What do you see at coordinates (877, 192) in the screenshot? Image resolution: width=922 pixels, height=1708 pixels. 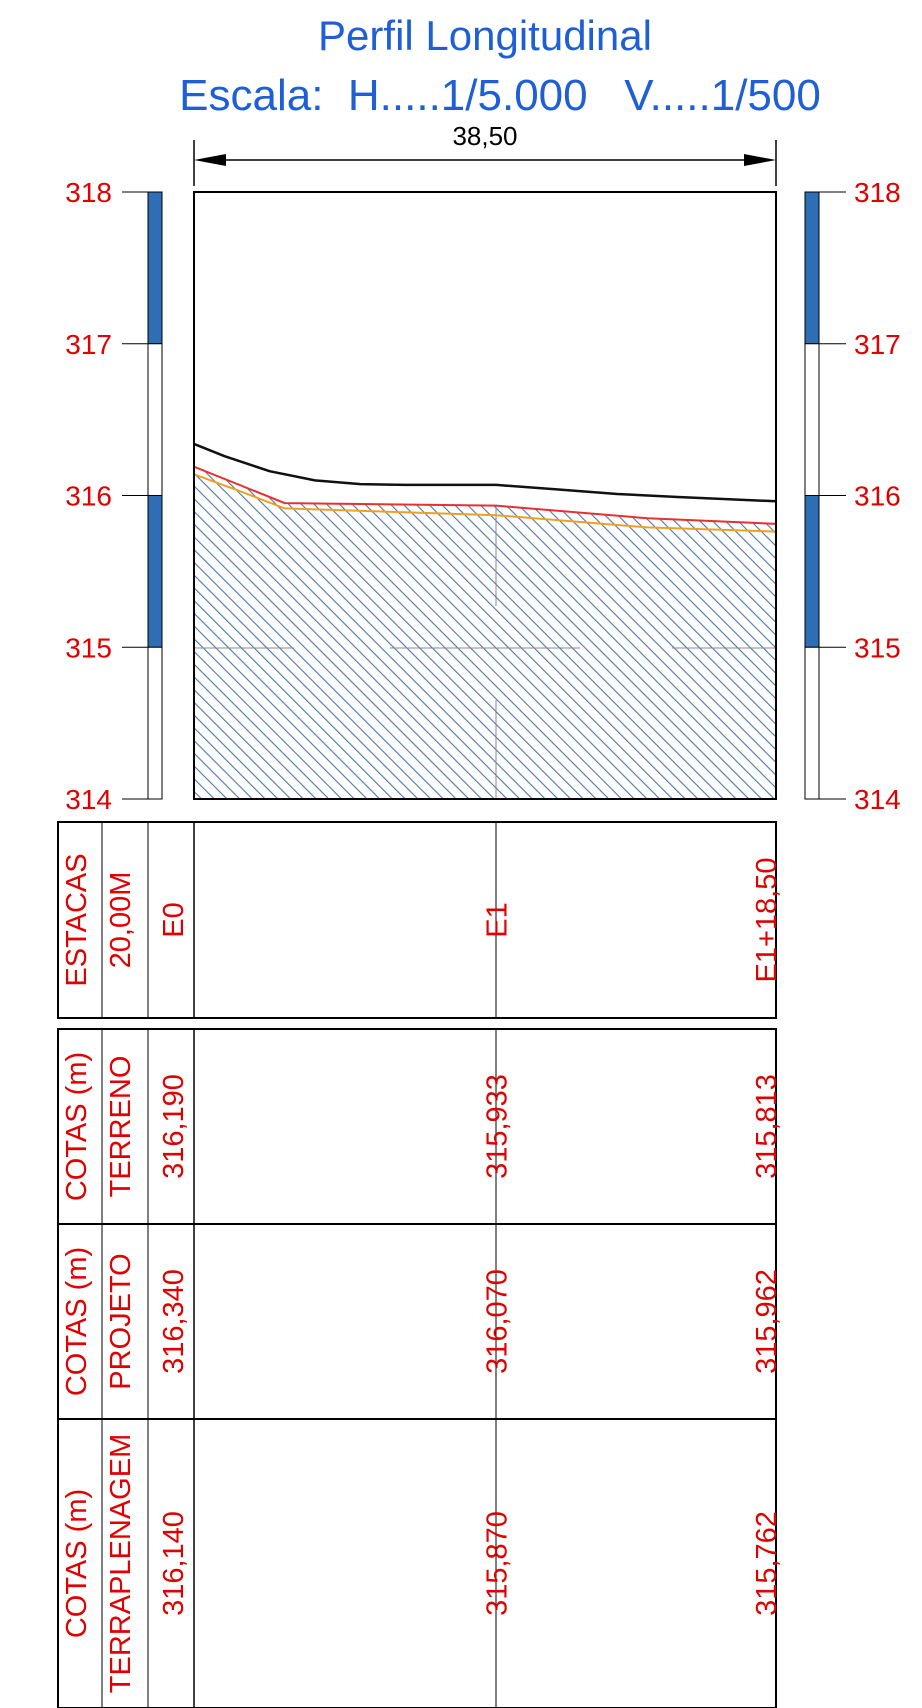 I see `y-tick-label-right: 318` at bounding box center [877, 192].